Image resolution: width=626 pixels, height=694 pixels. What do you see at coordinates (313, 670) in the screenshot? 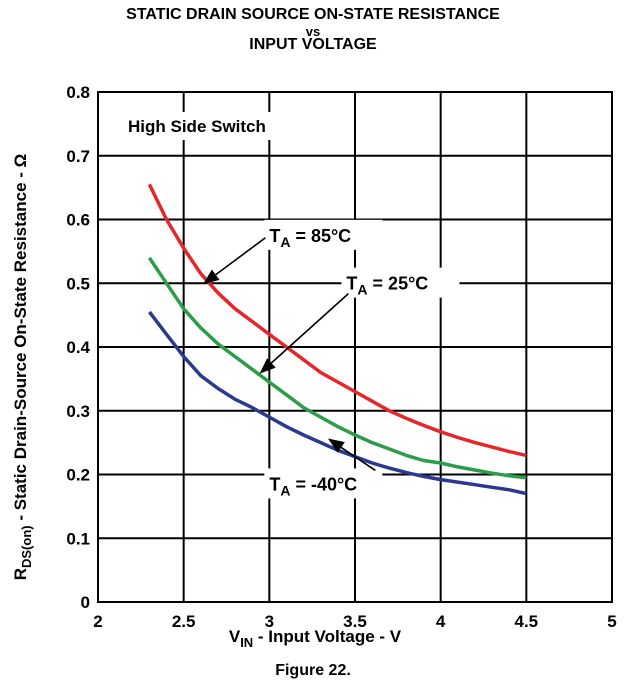
I see `figure-caption: Figure 22.` at bounding box center [313, 670].